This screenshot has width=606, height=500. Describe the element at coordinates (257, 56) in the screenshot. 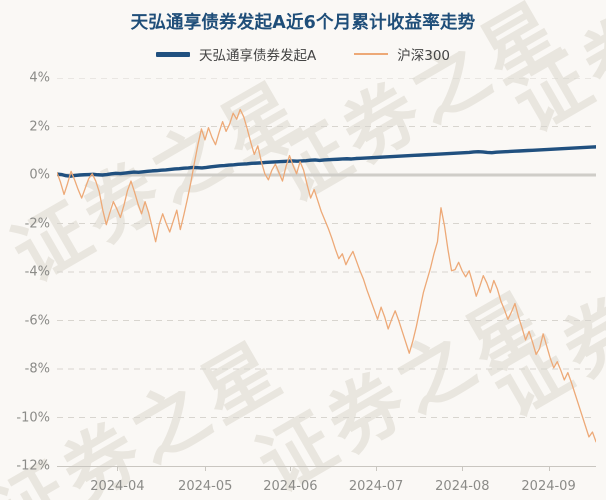

I see `legend-label-fund: 天弘通享债券发起A` at that location.